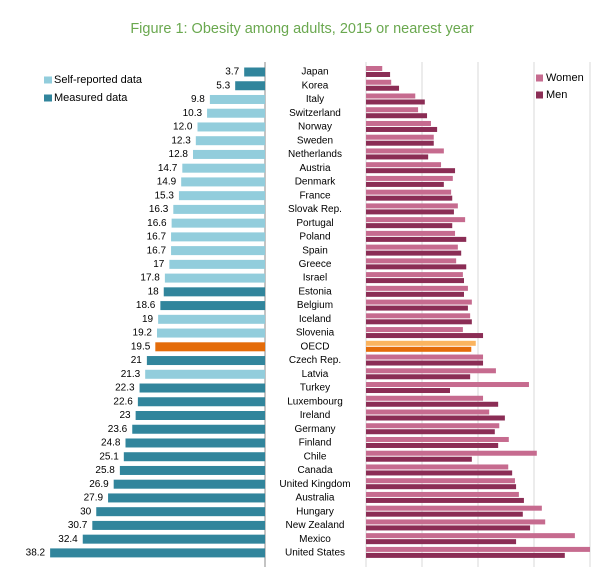 Image resolution: width=605 pixels, height=567 pixels. Describe the element at coordinates (131, 374) in the screenshot. I see `value-label: 21.3` at that location.